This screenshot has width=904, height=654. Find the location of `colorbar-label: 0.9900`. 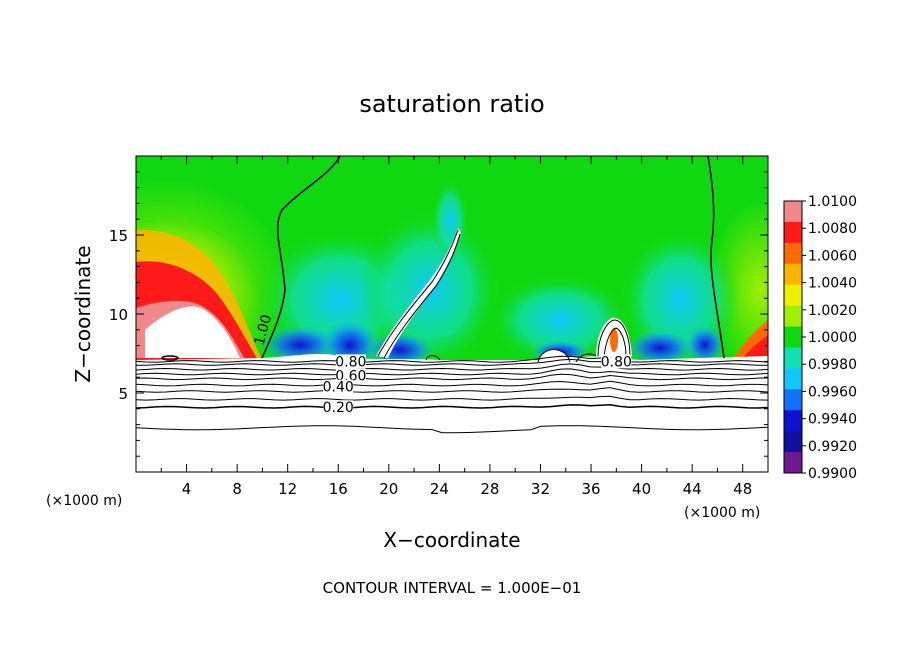

colorbar-label: 0.9900 is located at coordinates (832, 474).